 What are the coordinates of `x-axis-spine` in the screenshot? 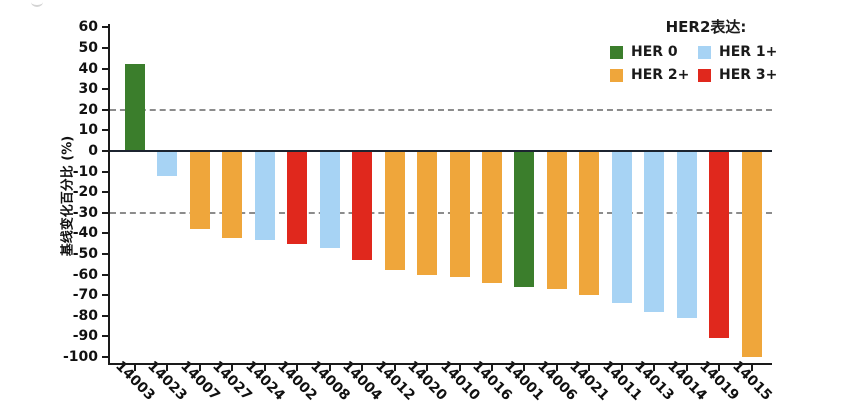 It's located at (440, 364).